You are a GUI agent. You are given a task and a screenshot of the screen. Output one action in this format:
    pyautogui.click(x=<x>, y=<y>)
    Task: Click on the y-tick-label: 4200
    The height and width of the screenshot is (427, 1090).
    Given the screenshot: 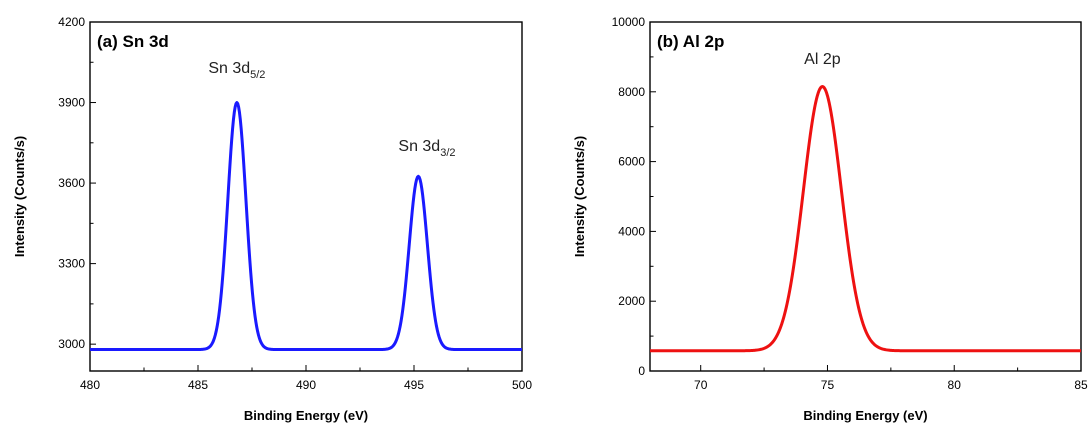 What is the action you would take?
    pyautogui.click(x=71, y=22)
    